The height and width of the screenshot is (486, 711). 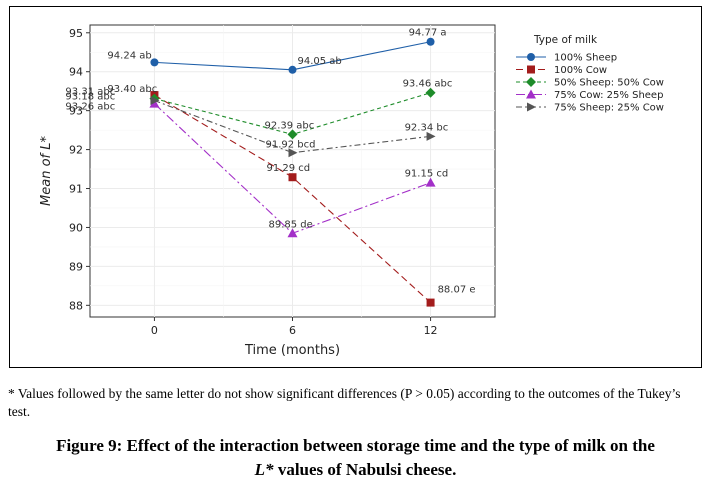 What do you see at coordinates (90, 92) in the screenshot?
I see `data-label: 93.31 abc` at bounding box center [90, 92].